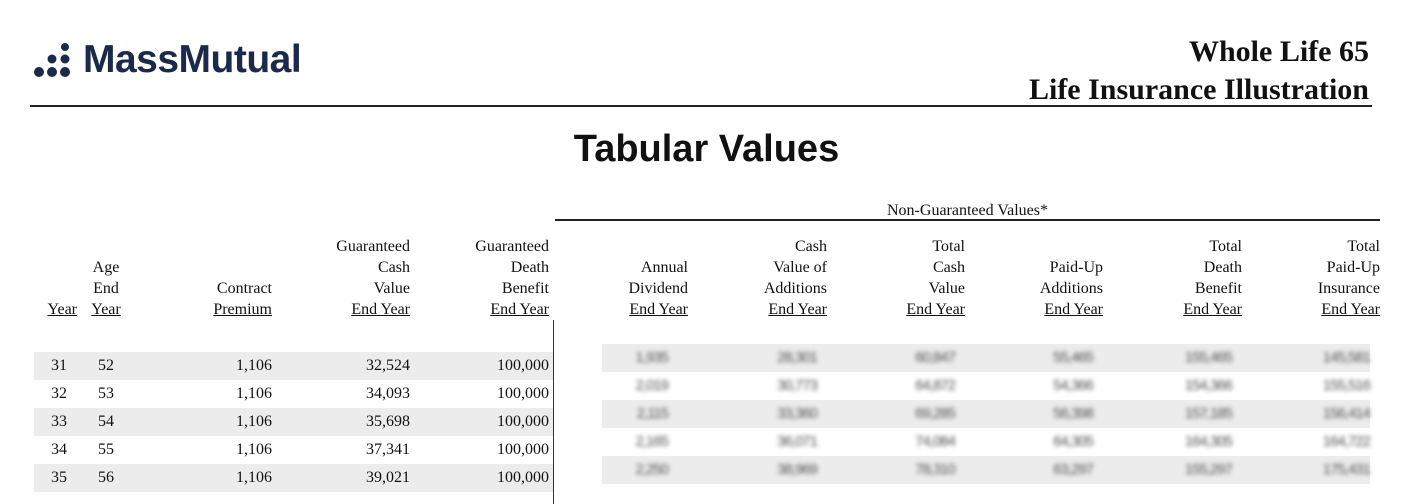 The height and width of the screenshot is (504, 1413). Describe the element at coordinates (797, 413) in the screenshot. I see `cell-cva: 33,360` at that location.